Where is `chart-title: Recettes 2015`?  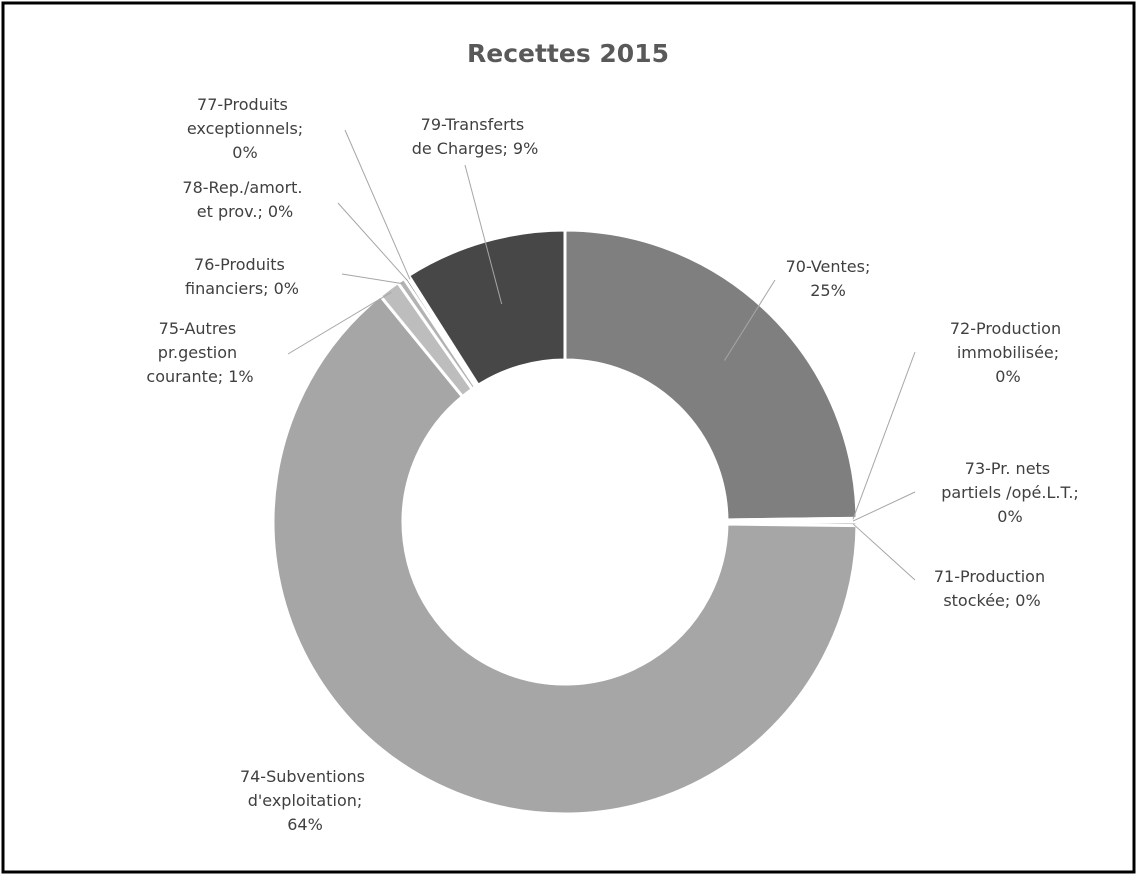 chart-title: Recettes 2015 is located at coordinates (568, 53).